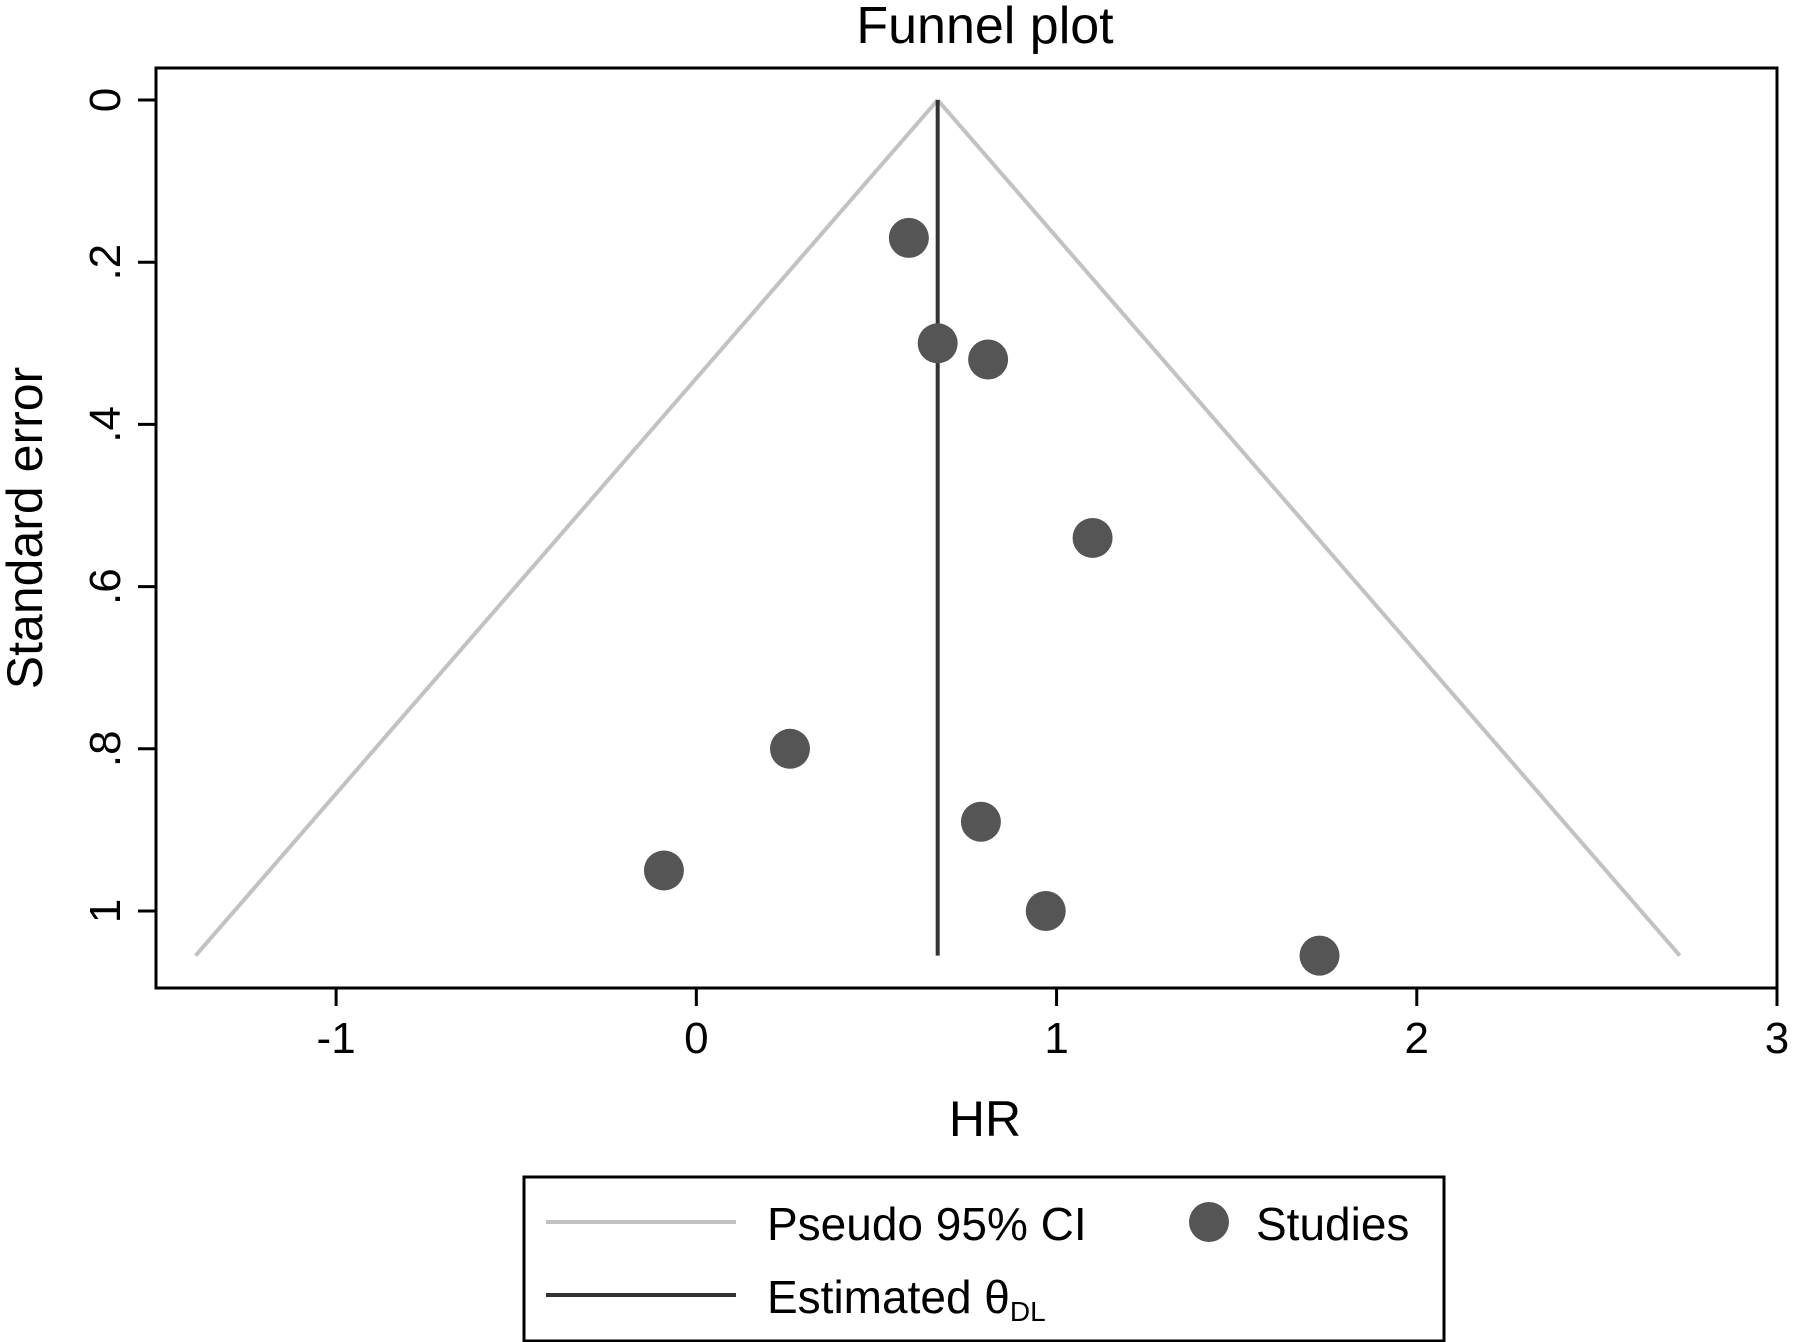 This screenshot has height=1342, width=1813. What do you see at coordinates (105, 262) in the screenshot?
I see `y-tick-label-.2: .2` at bounding box center [105, 262].